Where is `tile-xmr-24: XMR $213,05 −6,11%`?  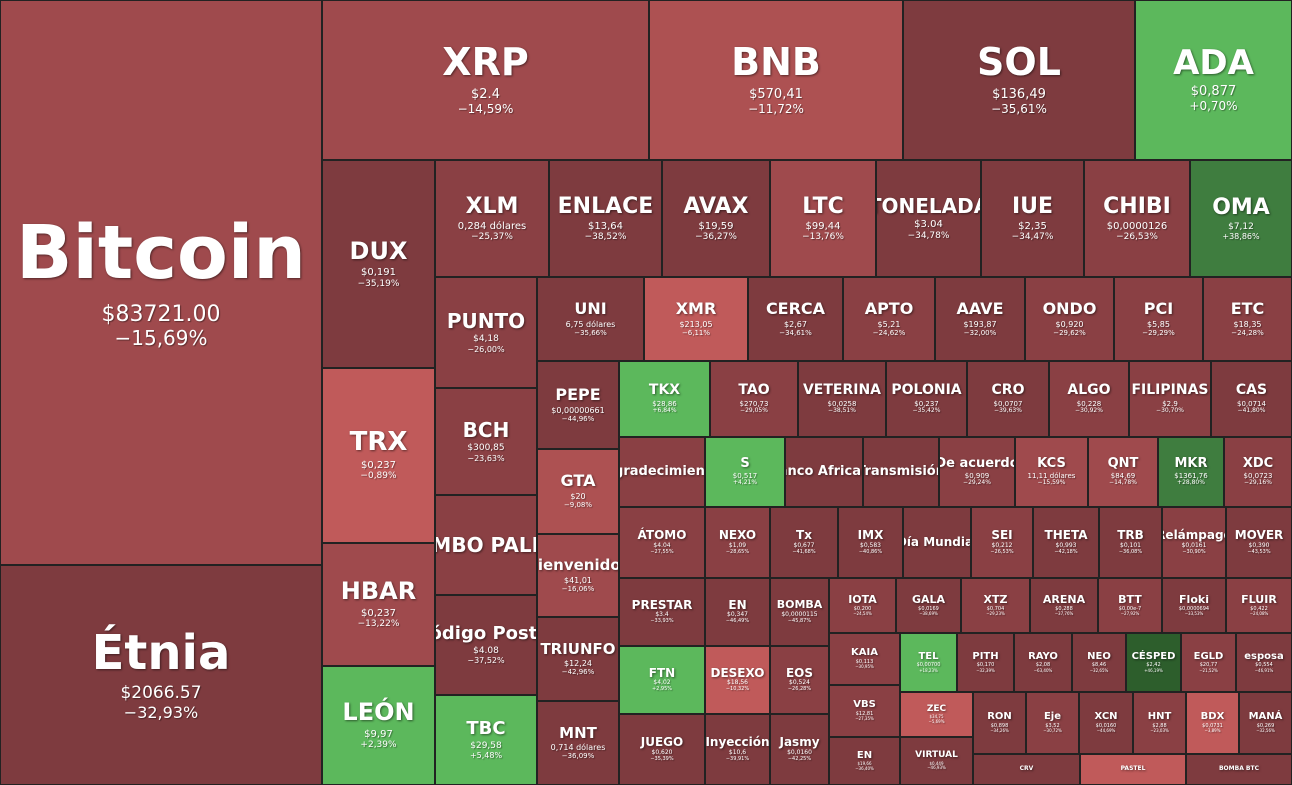 tile-xmr-24: XMR $213,05 −6,11% is located at coordinates (696, 319).